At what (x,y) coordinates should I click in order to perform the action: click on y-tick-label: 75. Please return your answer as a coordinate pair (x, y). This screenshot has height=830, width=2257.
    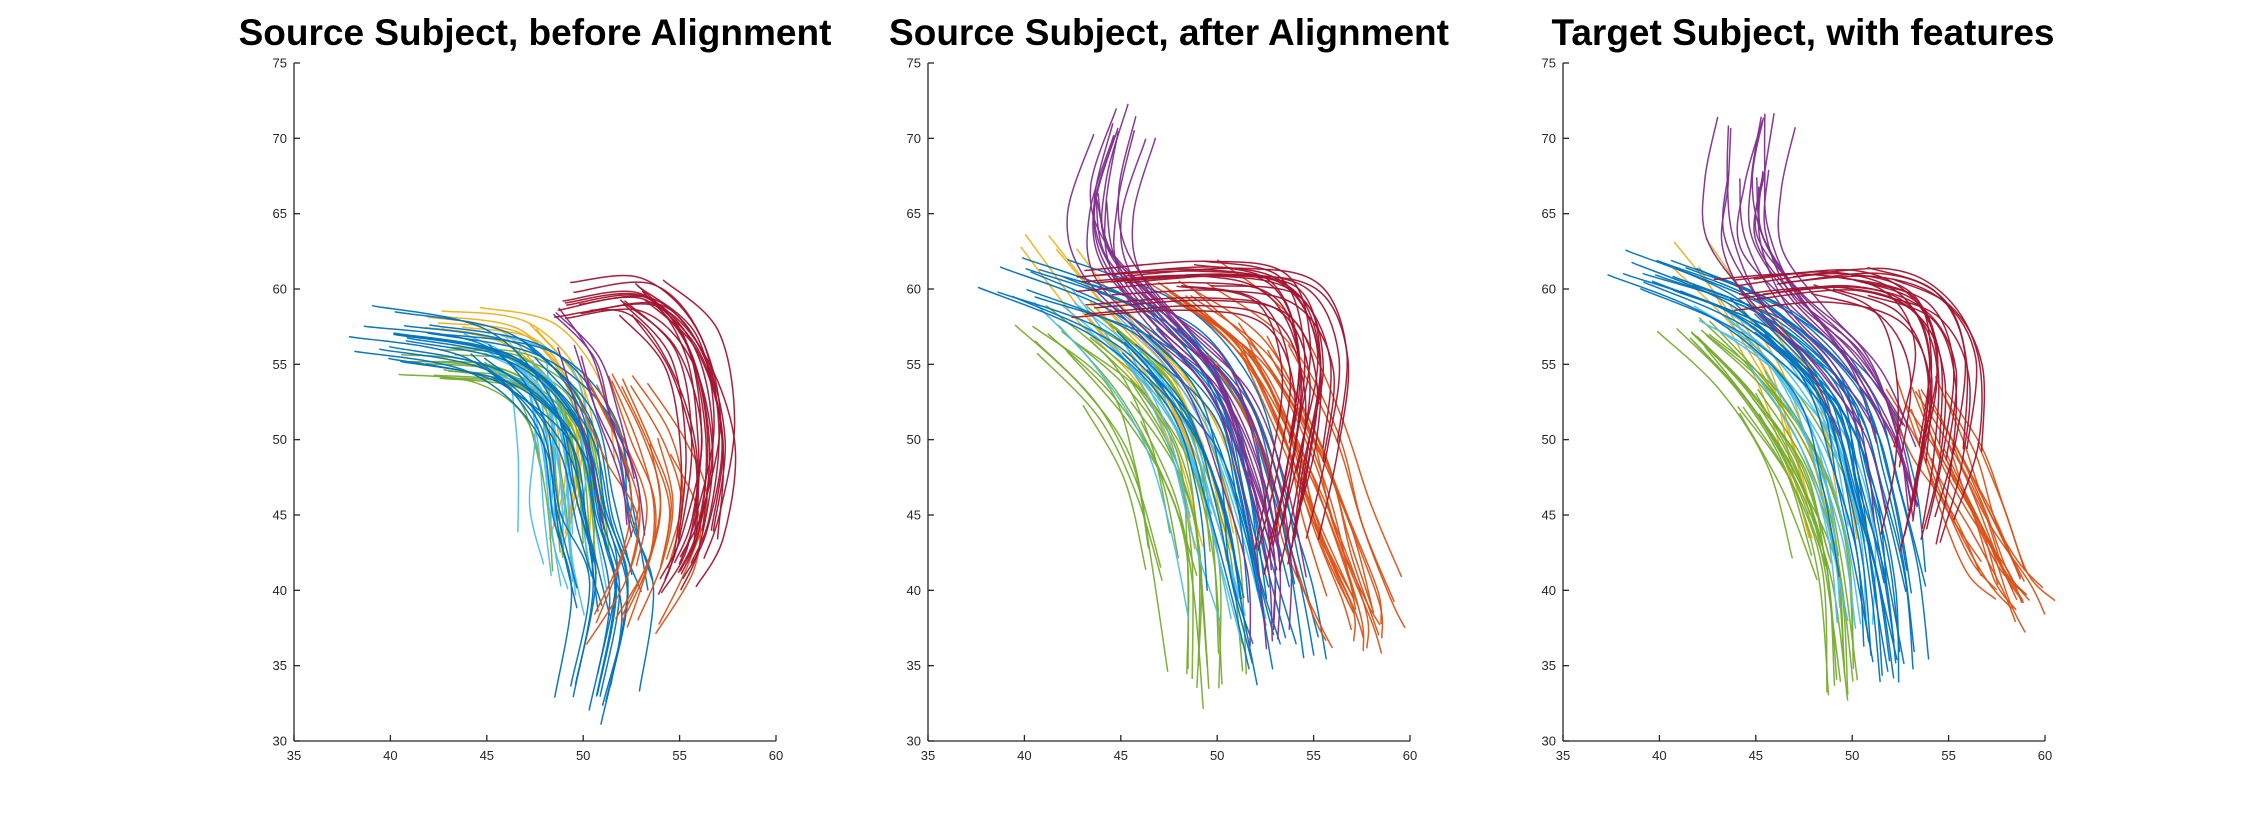
    Looking at the image, I should click on (280, 63).